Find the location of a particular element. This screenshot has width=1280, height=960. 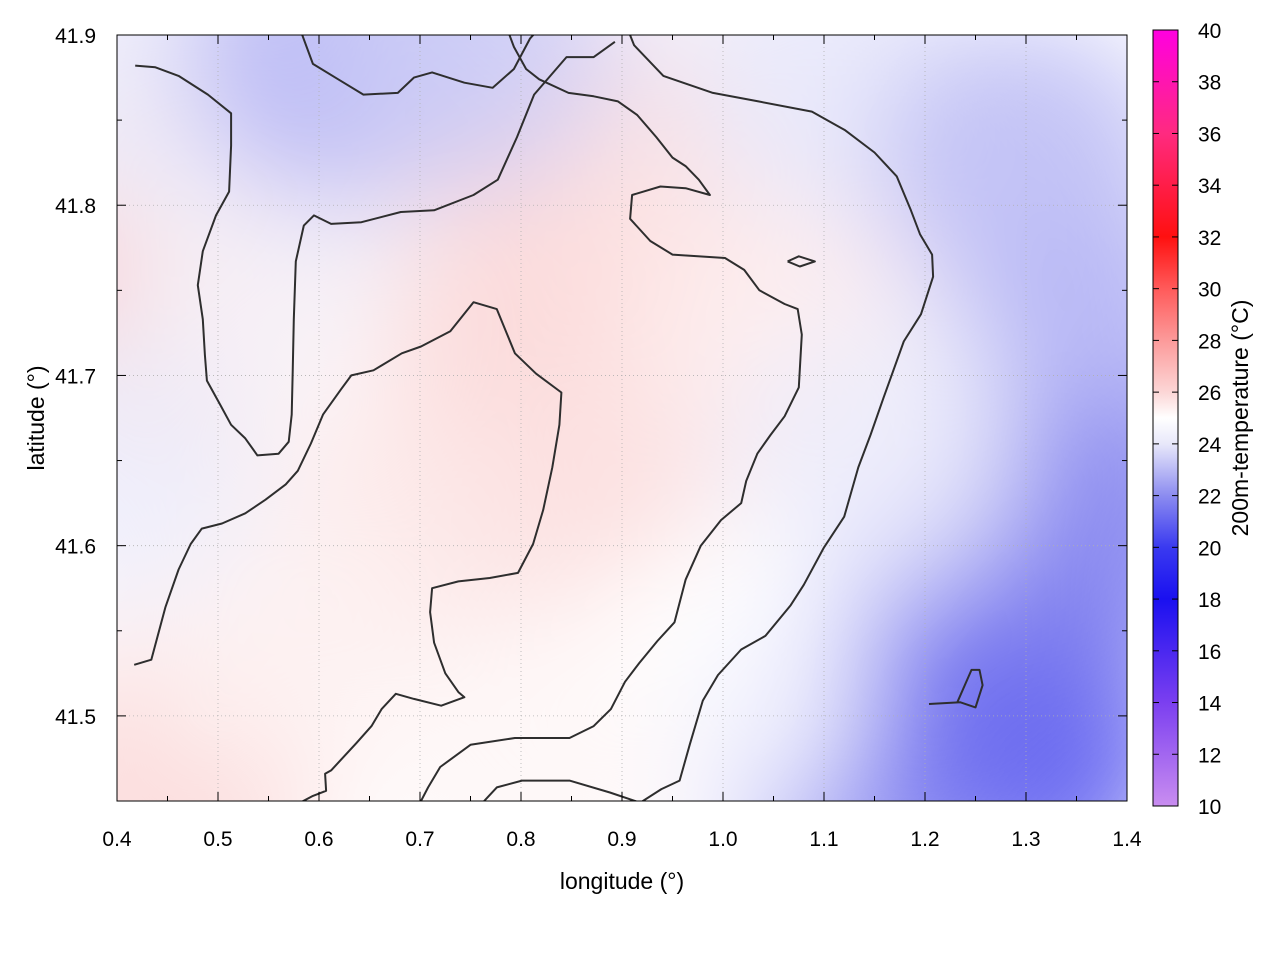

colorbar-tick-label-0: 10 is located at coordinates (1209, 807).